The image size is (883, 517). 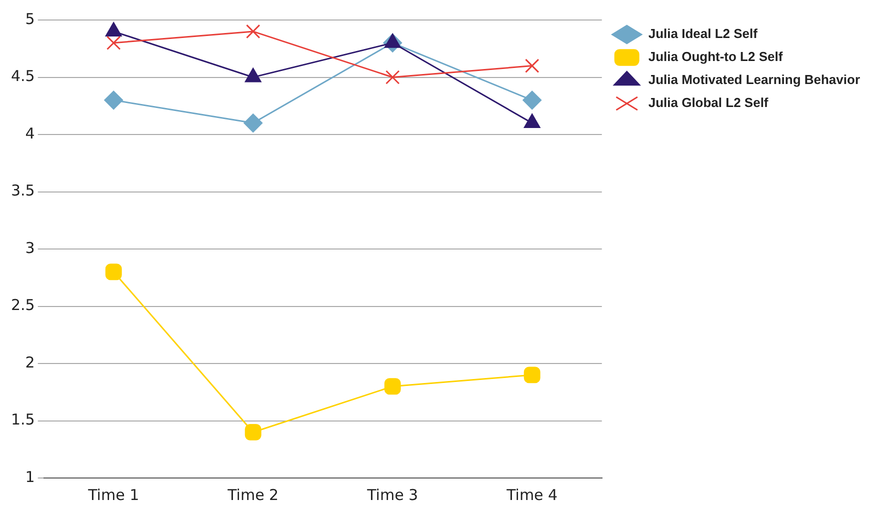 What do you see at coordinates (754, 80) in the screenshot?
I see `legend-label: Julia Motivated Learning Behavior` at bounding box center [754, 80].